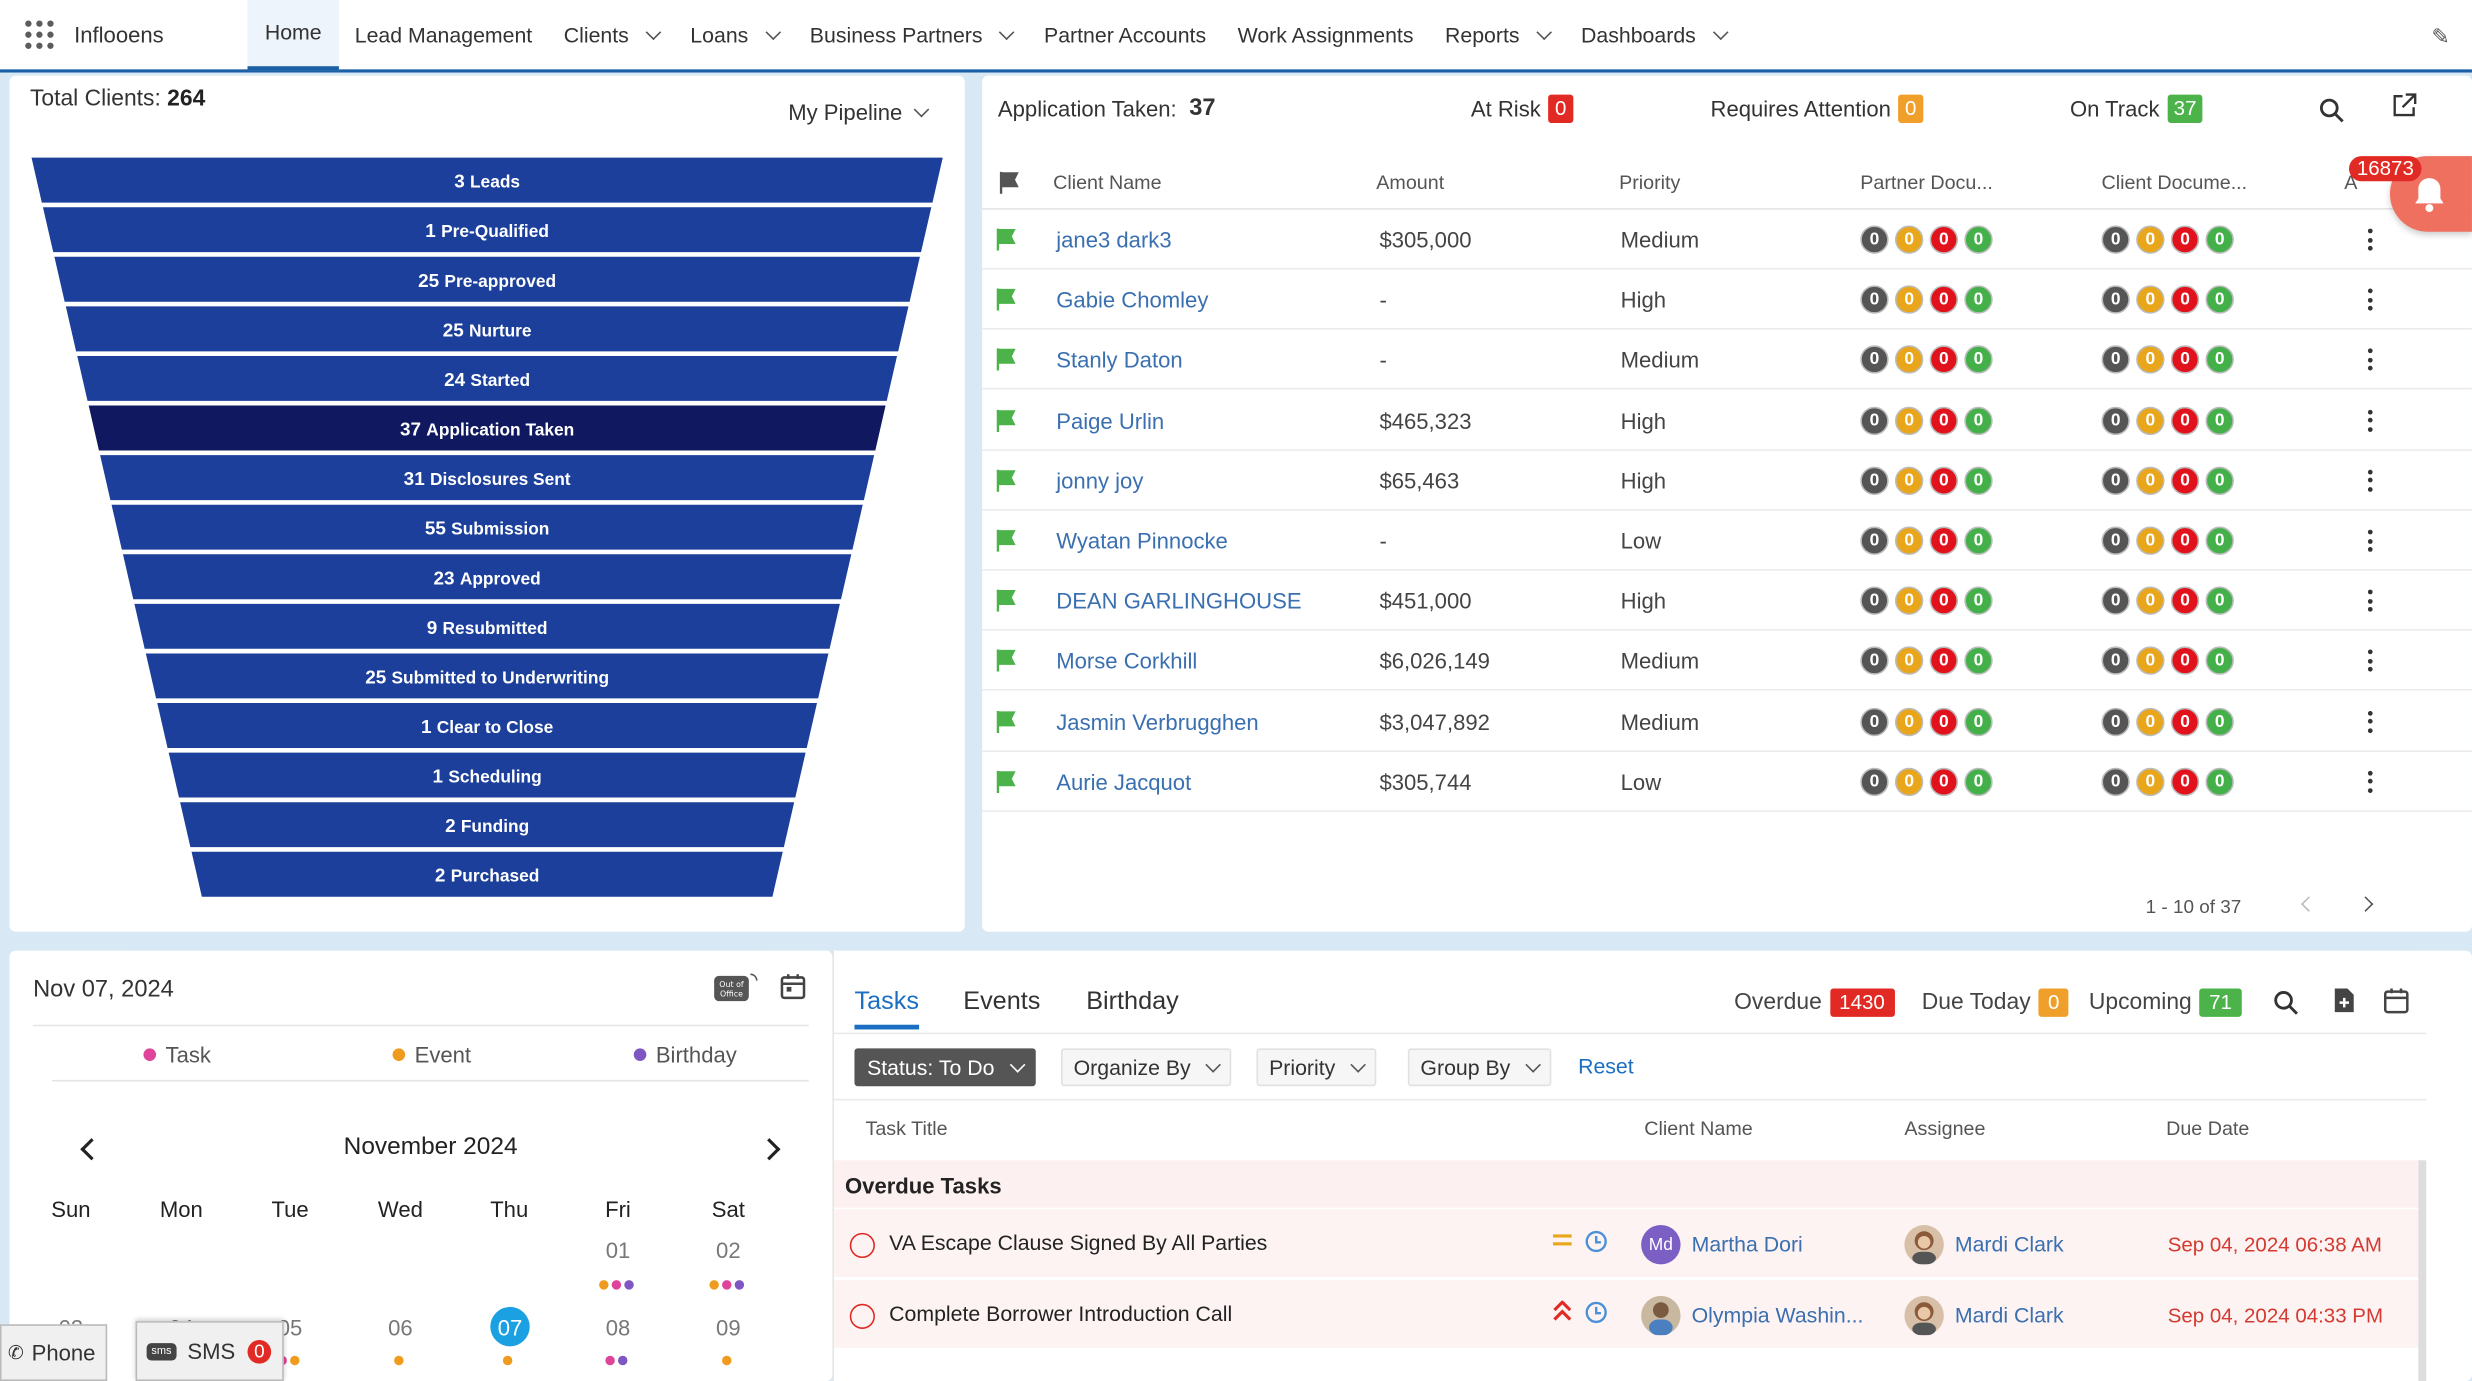  What do you see at coordinates (2396, 1000) in the screenshot?
I see `task-calendar-icon` at bounding box center [2396, 1000].